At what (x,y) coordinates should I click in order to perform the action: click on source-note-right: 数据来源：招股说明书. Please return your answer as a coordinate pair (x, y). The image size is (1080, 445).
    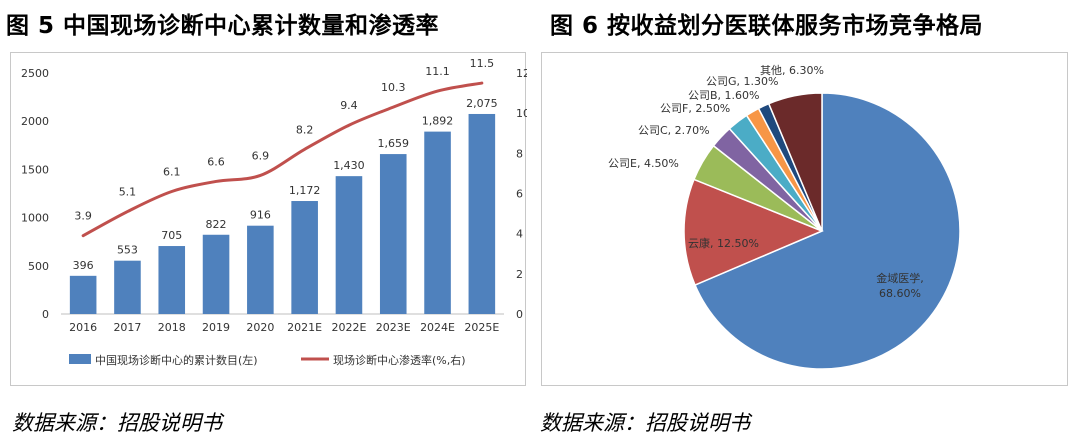
    Looking at the image, I should click on (645, 423).